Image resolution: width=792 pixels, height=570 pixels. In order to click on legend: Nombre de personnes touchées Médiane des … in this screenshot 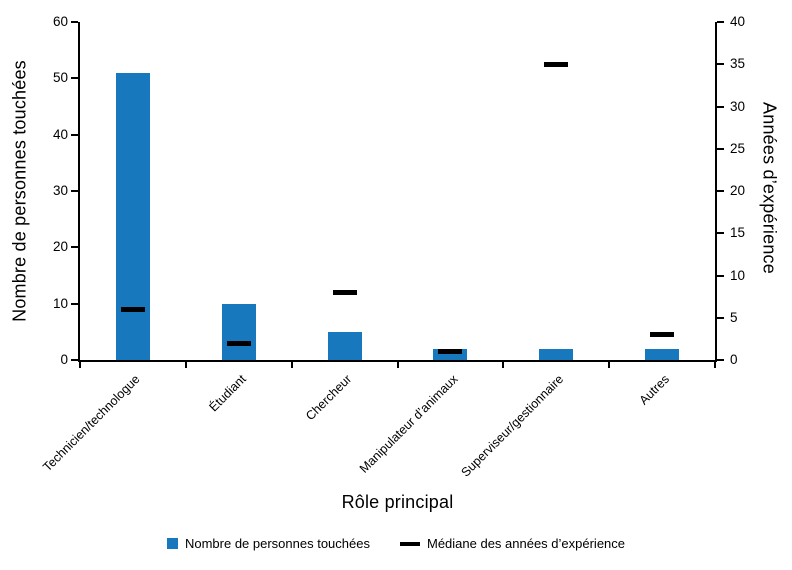, I will do `click(396, 543)`.